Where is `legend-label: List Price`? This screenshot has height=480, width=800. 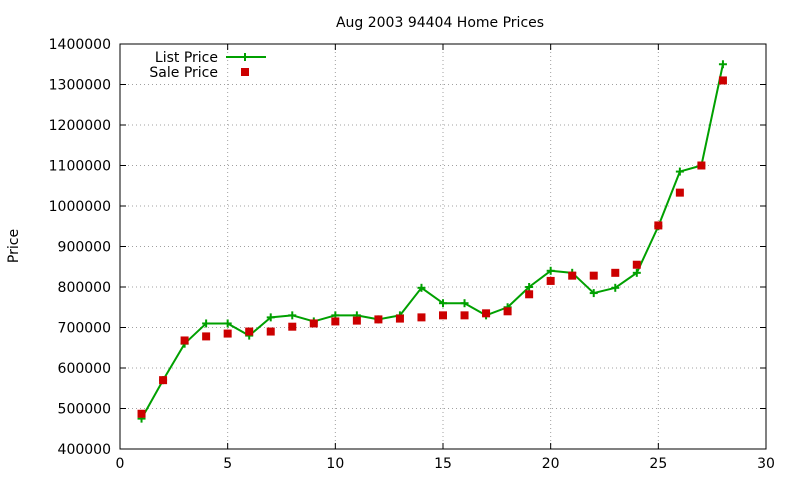 legend-label: List Price is located at coordinates (186, 58).